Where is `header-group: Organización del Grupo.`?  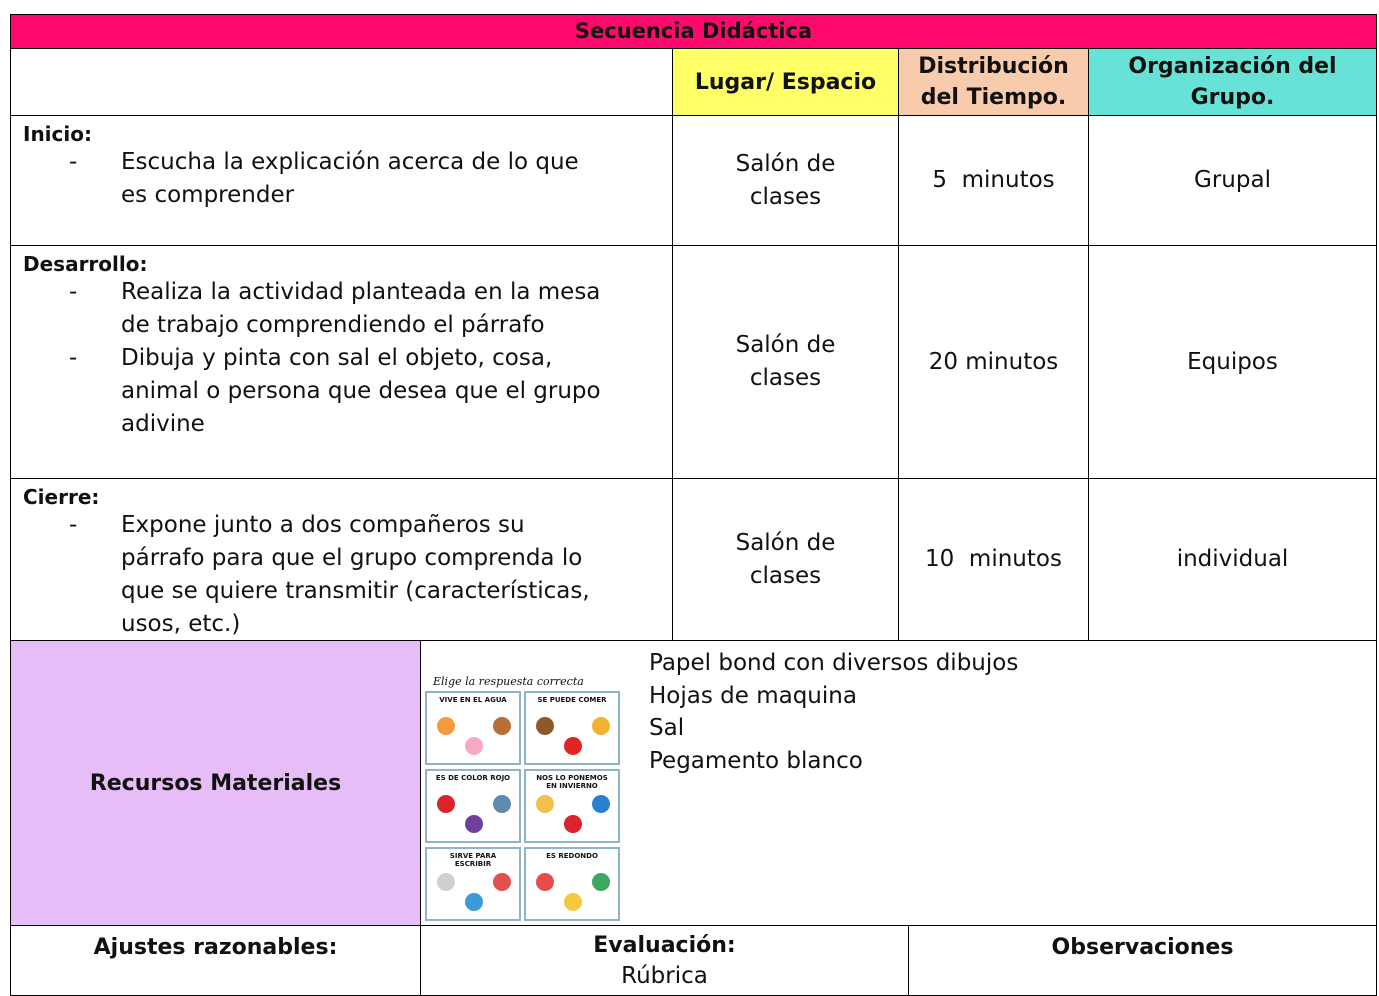 header-group: Organización del Grupo. is located at coordinates (1232, 82).